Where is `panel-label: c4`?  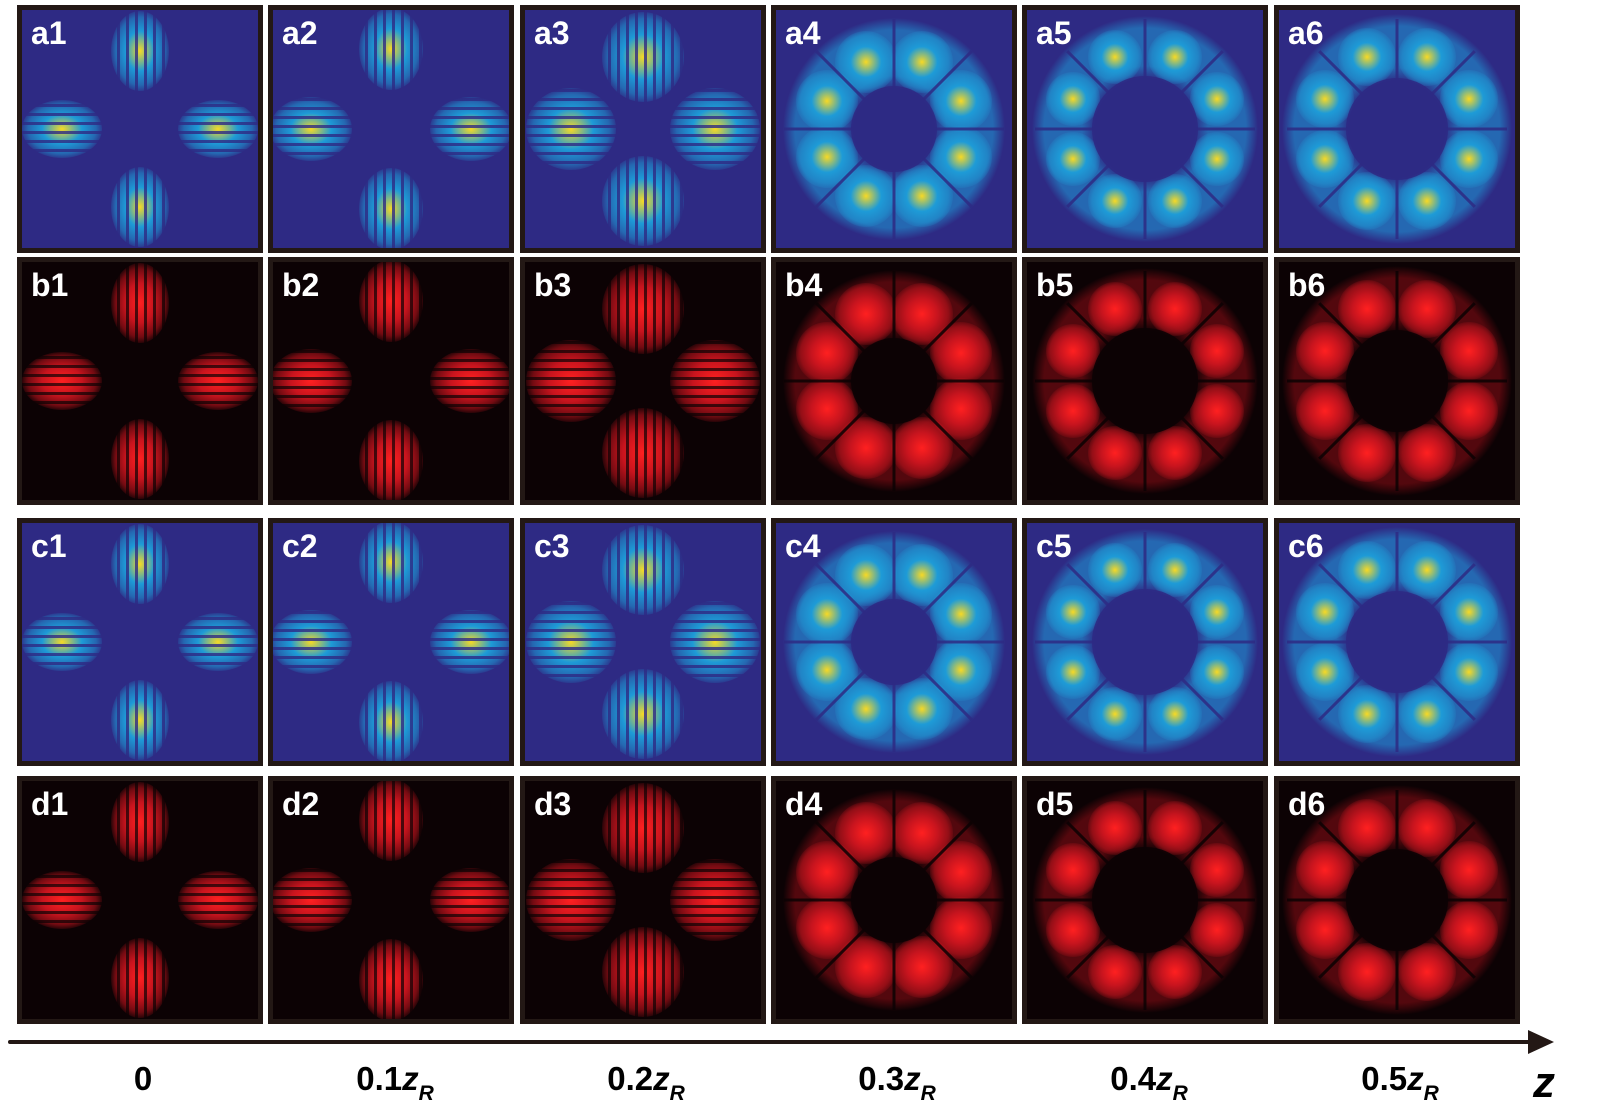 panel-label: c4 is located at coordinates (803, 546).